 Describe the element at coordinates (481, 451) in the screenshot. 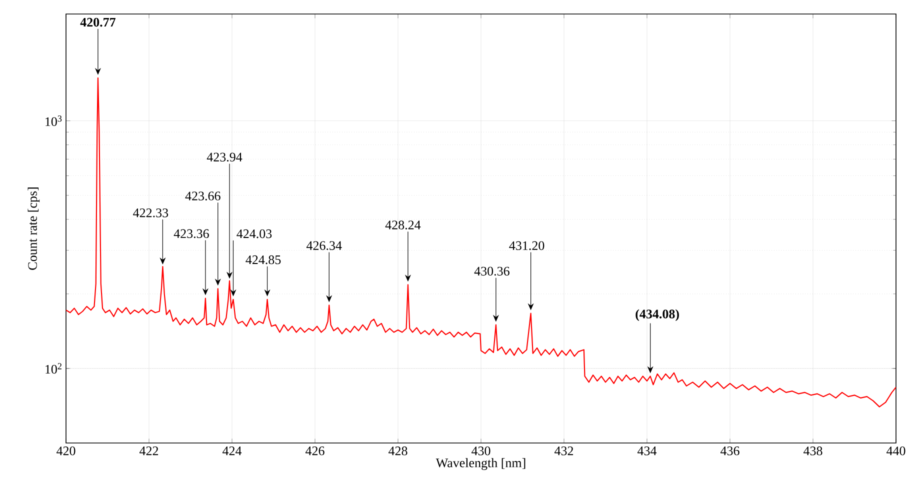

I see `x-tick-label: 430` at that location.